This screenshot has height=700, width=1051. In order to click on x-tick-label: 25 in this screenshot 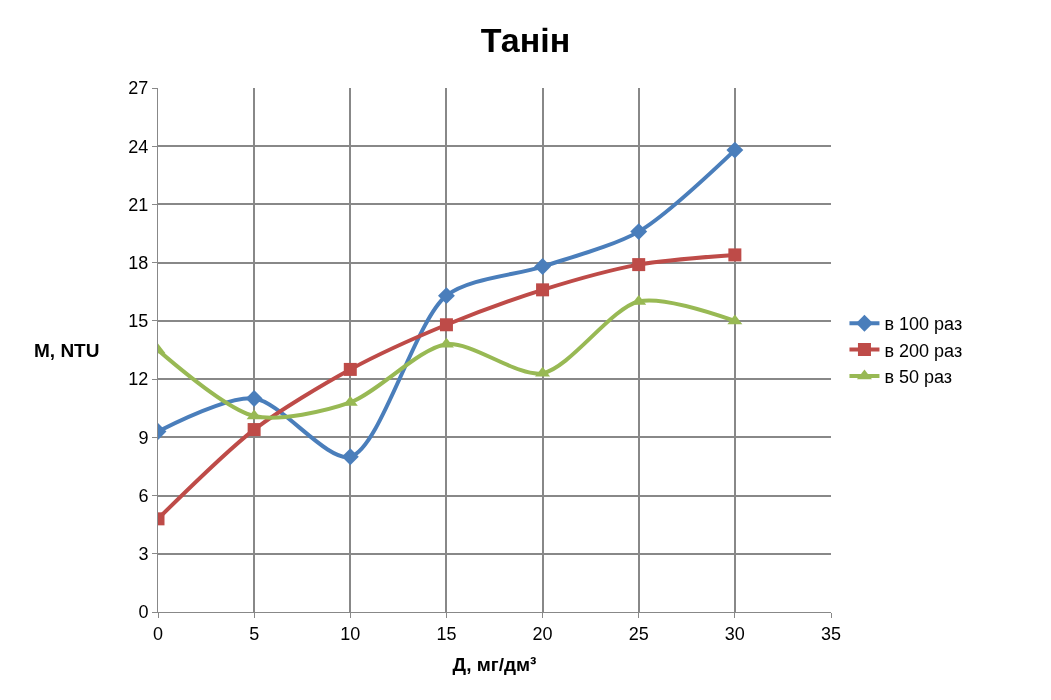, I will do `click(638, 633)`.